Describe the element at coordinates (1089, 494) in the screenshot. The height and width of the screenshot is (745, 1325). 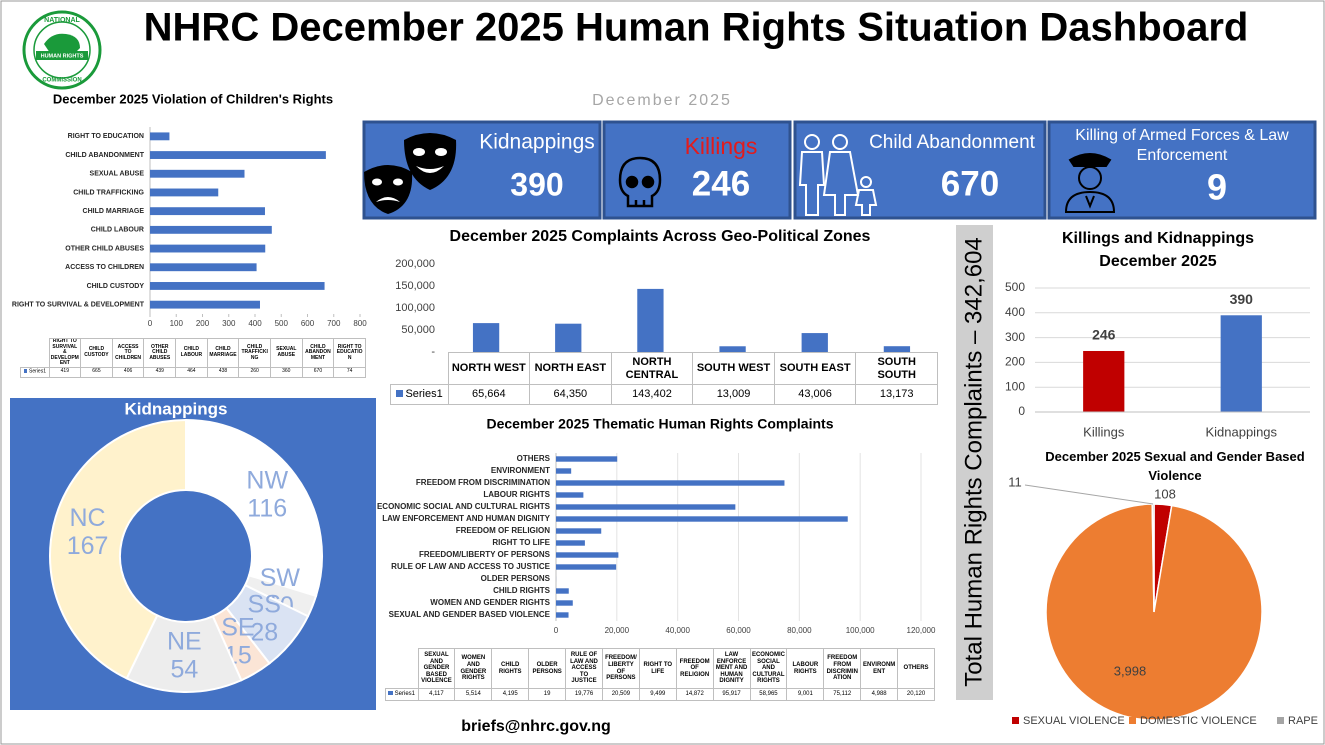
I see `leader-line` at that location.